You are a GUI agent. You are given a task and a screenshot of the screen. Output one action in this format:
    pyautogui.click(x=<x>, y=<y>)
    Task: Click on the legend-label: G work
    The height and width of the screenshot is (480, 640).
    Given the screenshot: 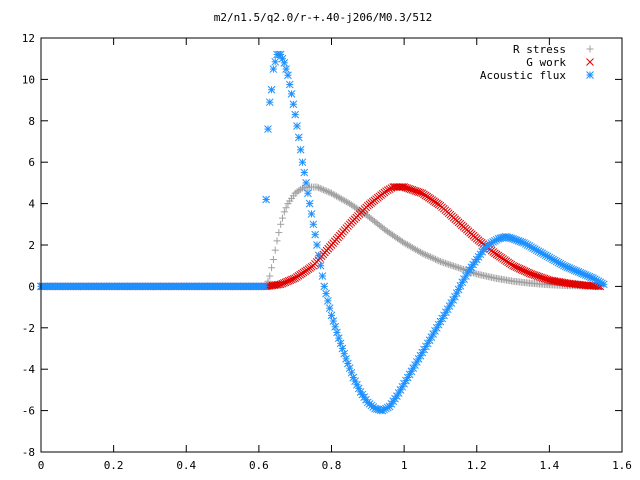 What is the action you would take?
    pyautogui.click(x=546, y=62)
    